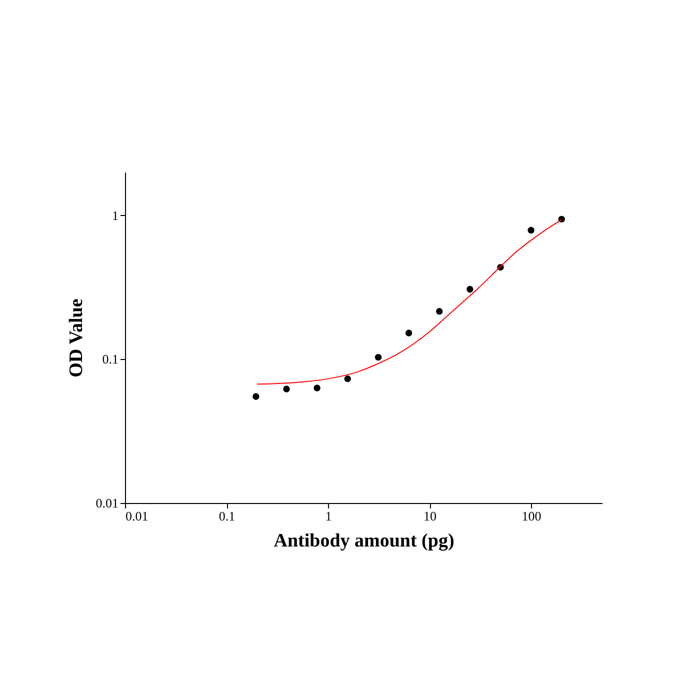 This screenshot has width=700, height=700. Describe the element at coordinates (107, 503) in the screenshot. I see `y-tick-label: 0.01` at that location.